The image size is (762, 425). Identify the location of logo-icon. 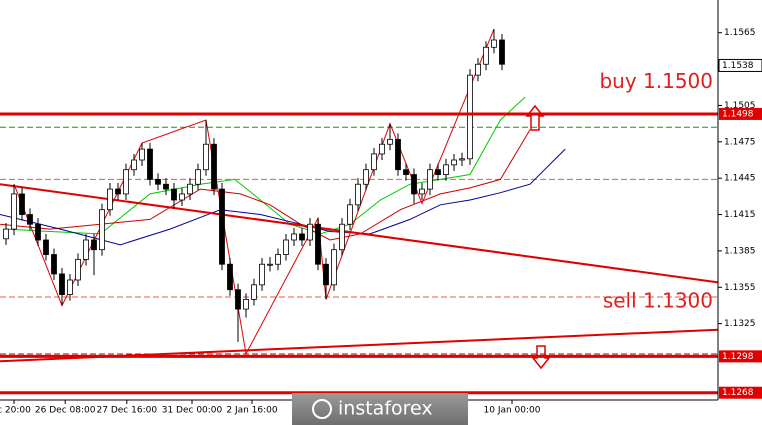
(322, 409).